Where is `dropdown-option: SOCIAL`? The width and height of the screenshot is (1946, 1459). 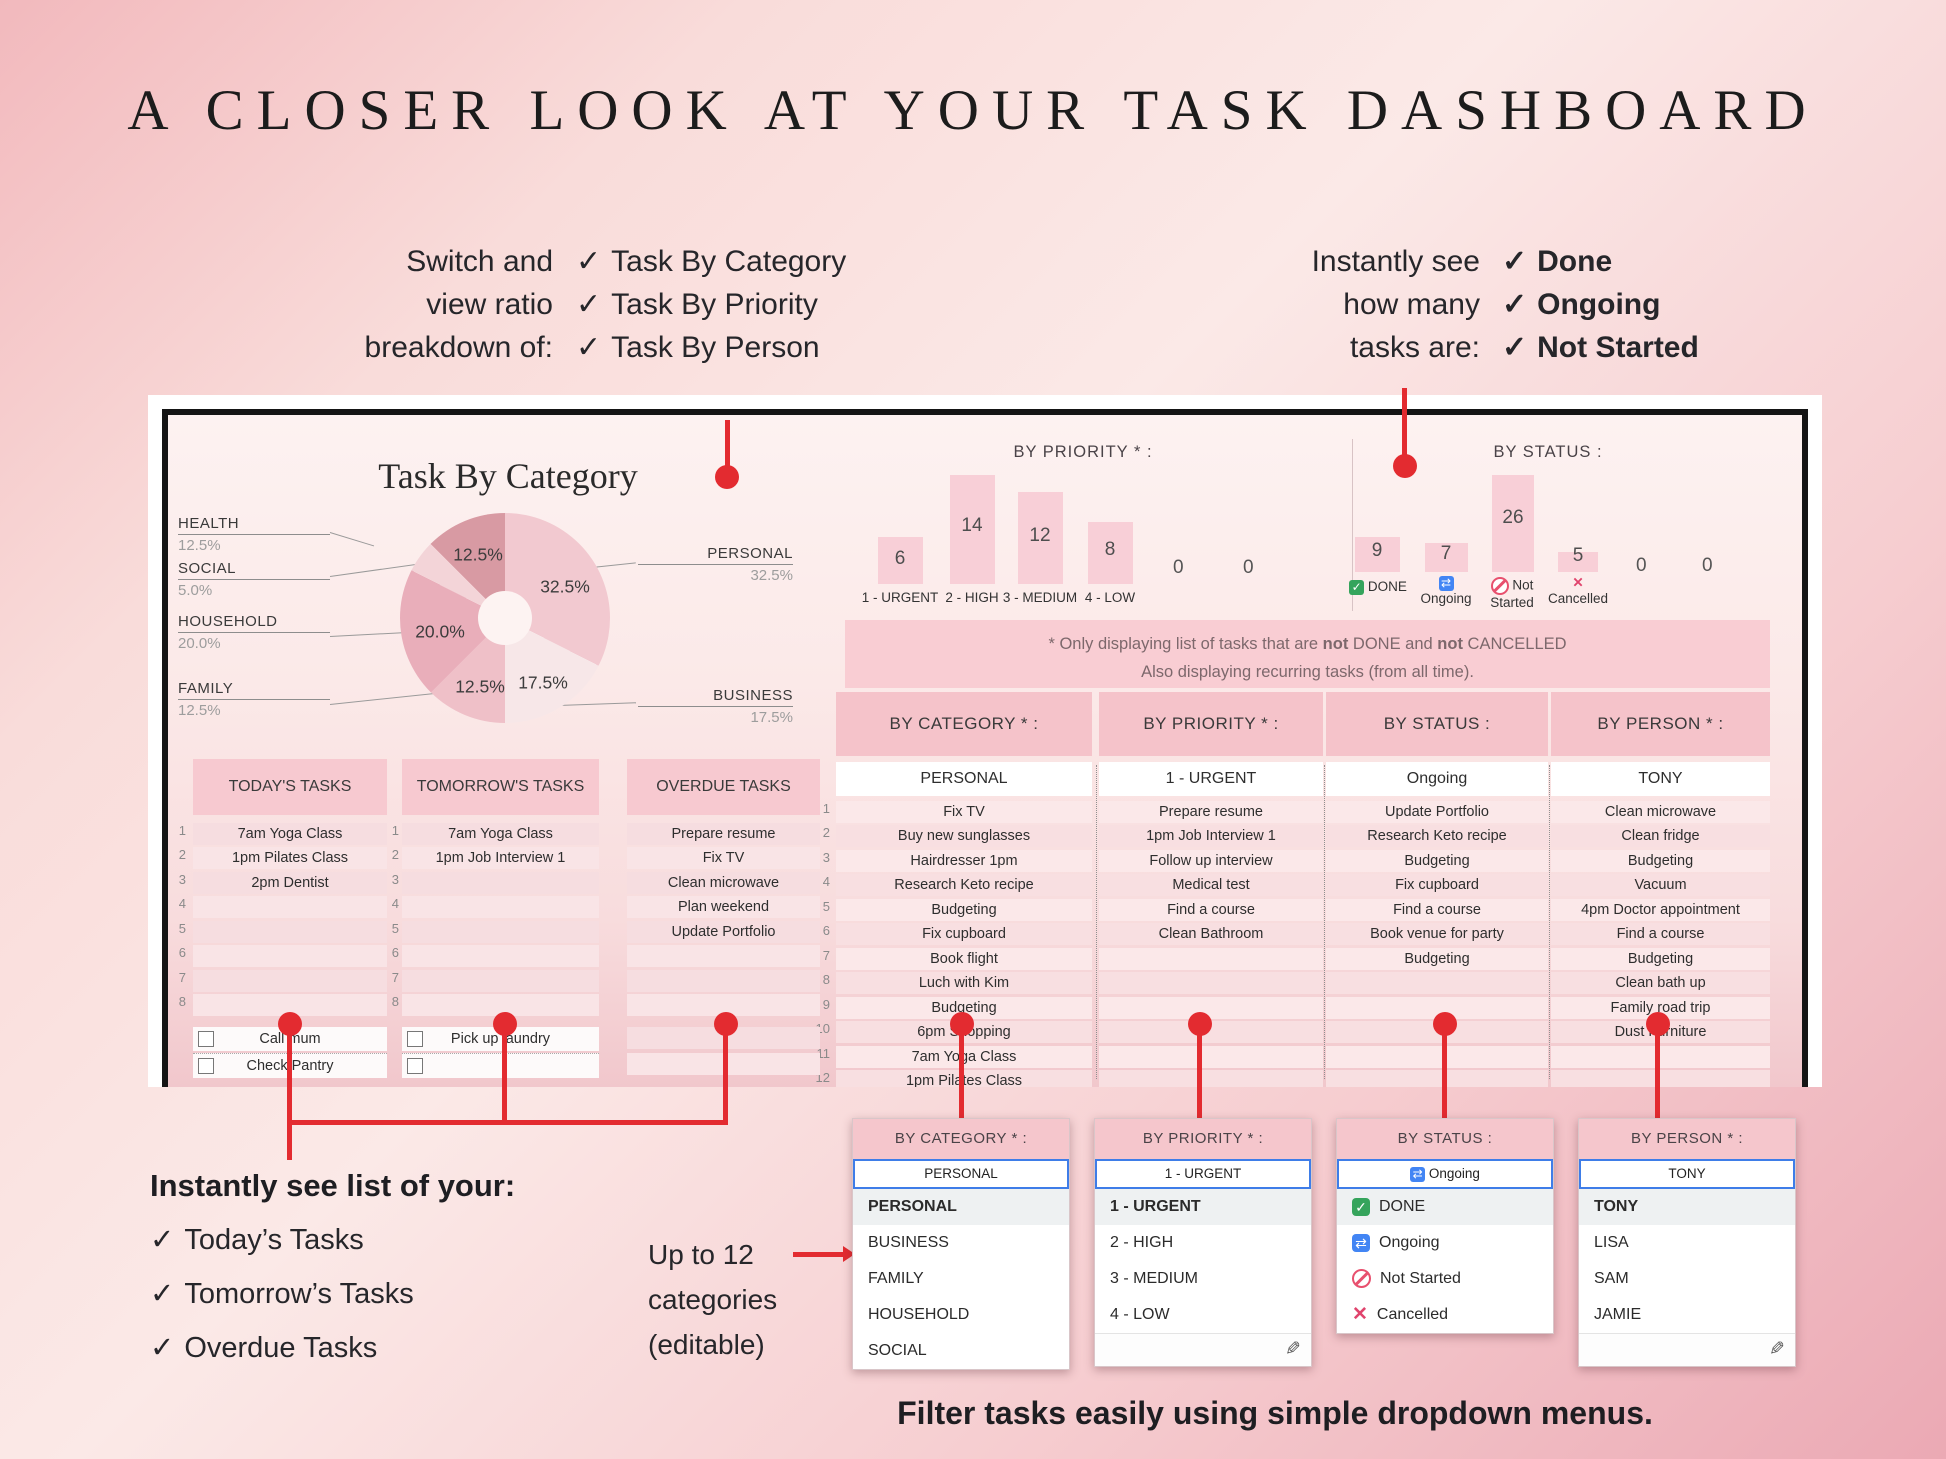 dropdown-option: SOCIAL is located at coordinates (961, 1351).